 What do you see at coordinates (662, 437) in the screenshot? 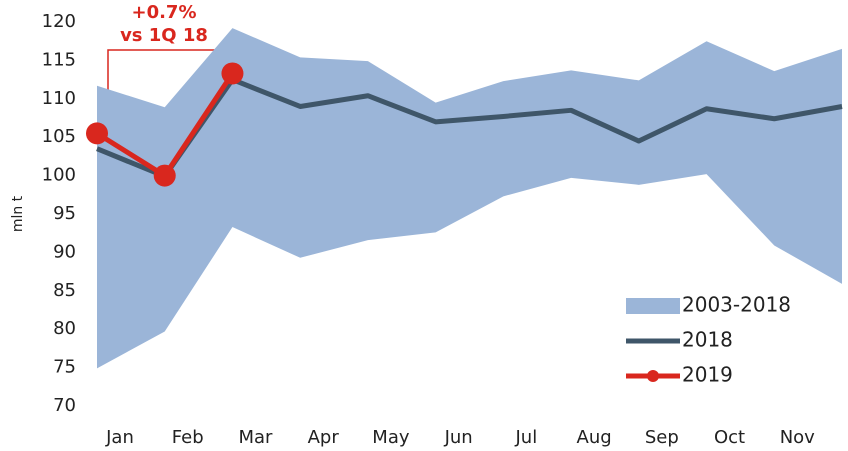
I see `x-tick-label: Sep` at bounding box center [662, 437].